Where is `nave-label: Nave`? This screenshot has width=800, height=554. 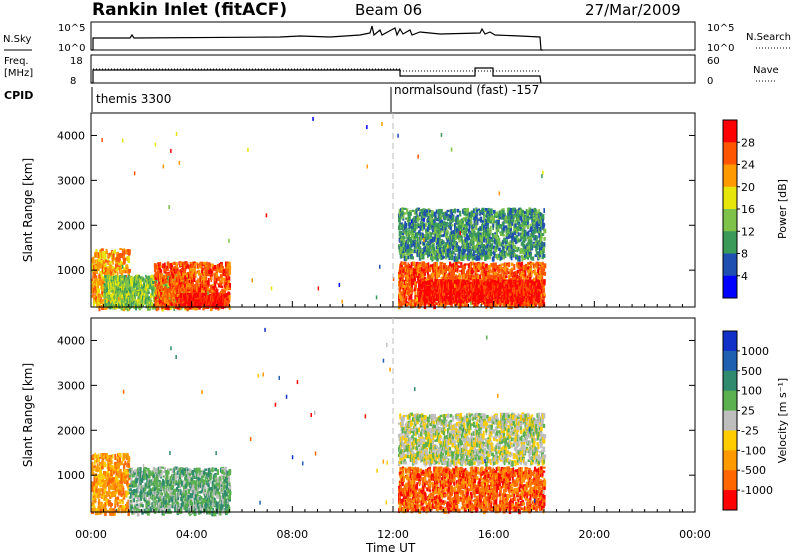 nave-label: Nave is located at coordinates (766, 70).